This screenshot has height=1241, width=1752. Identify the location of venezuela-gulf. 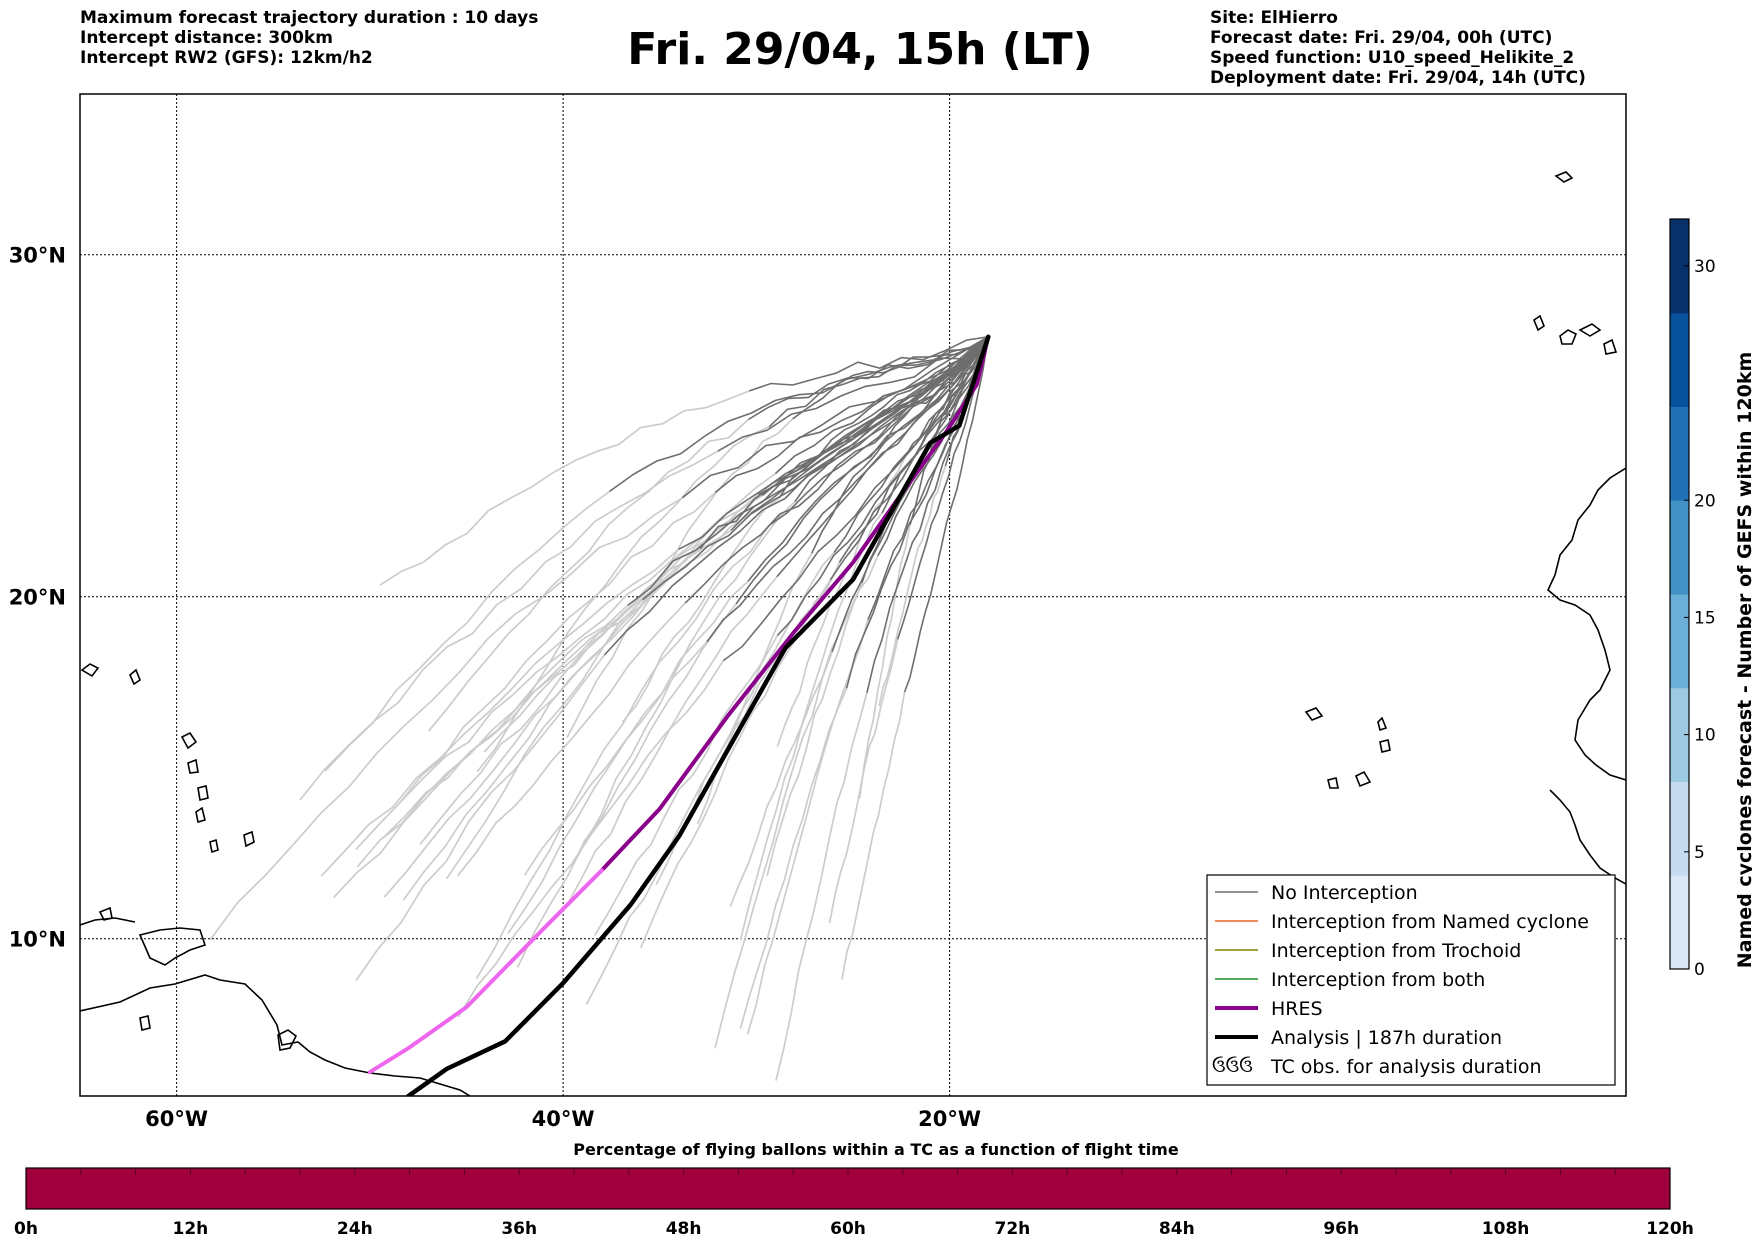
(172, 946).